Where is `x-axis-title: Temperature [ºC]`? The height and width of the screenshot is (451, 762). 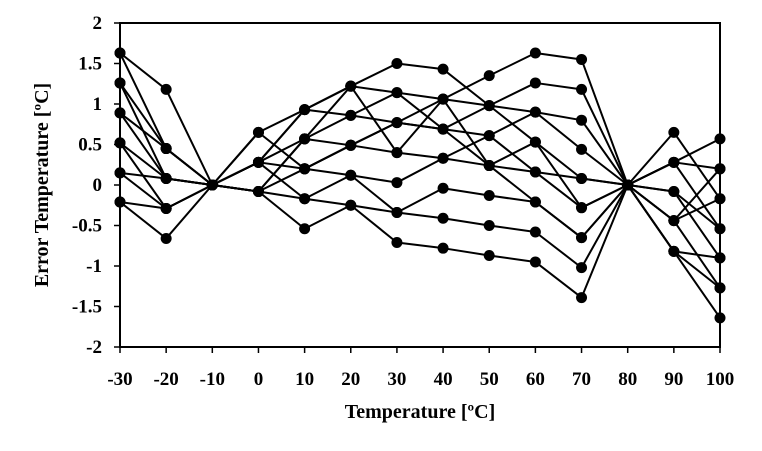 x-axis-title: Temperature [ºC] is located at coordinates (420, 412).